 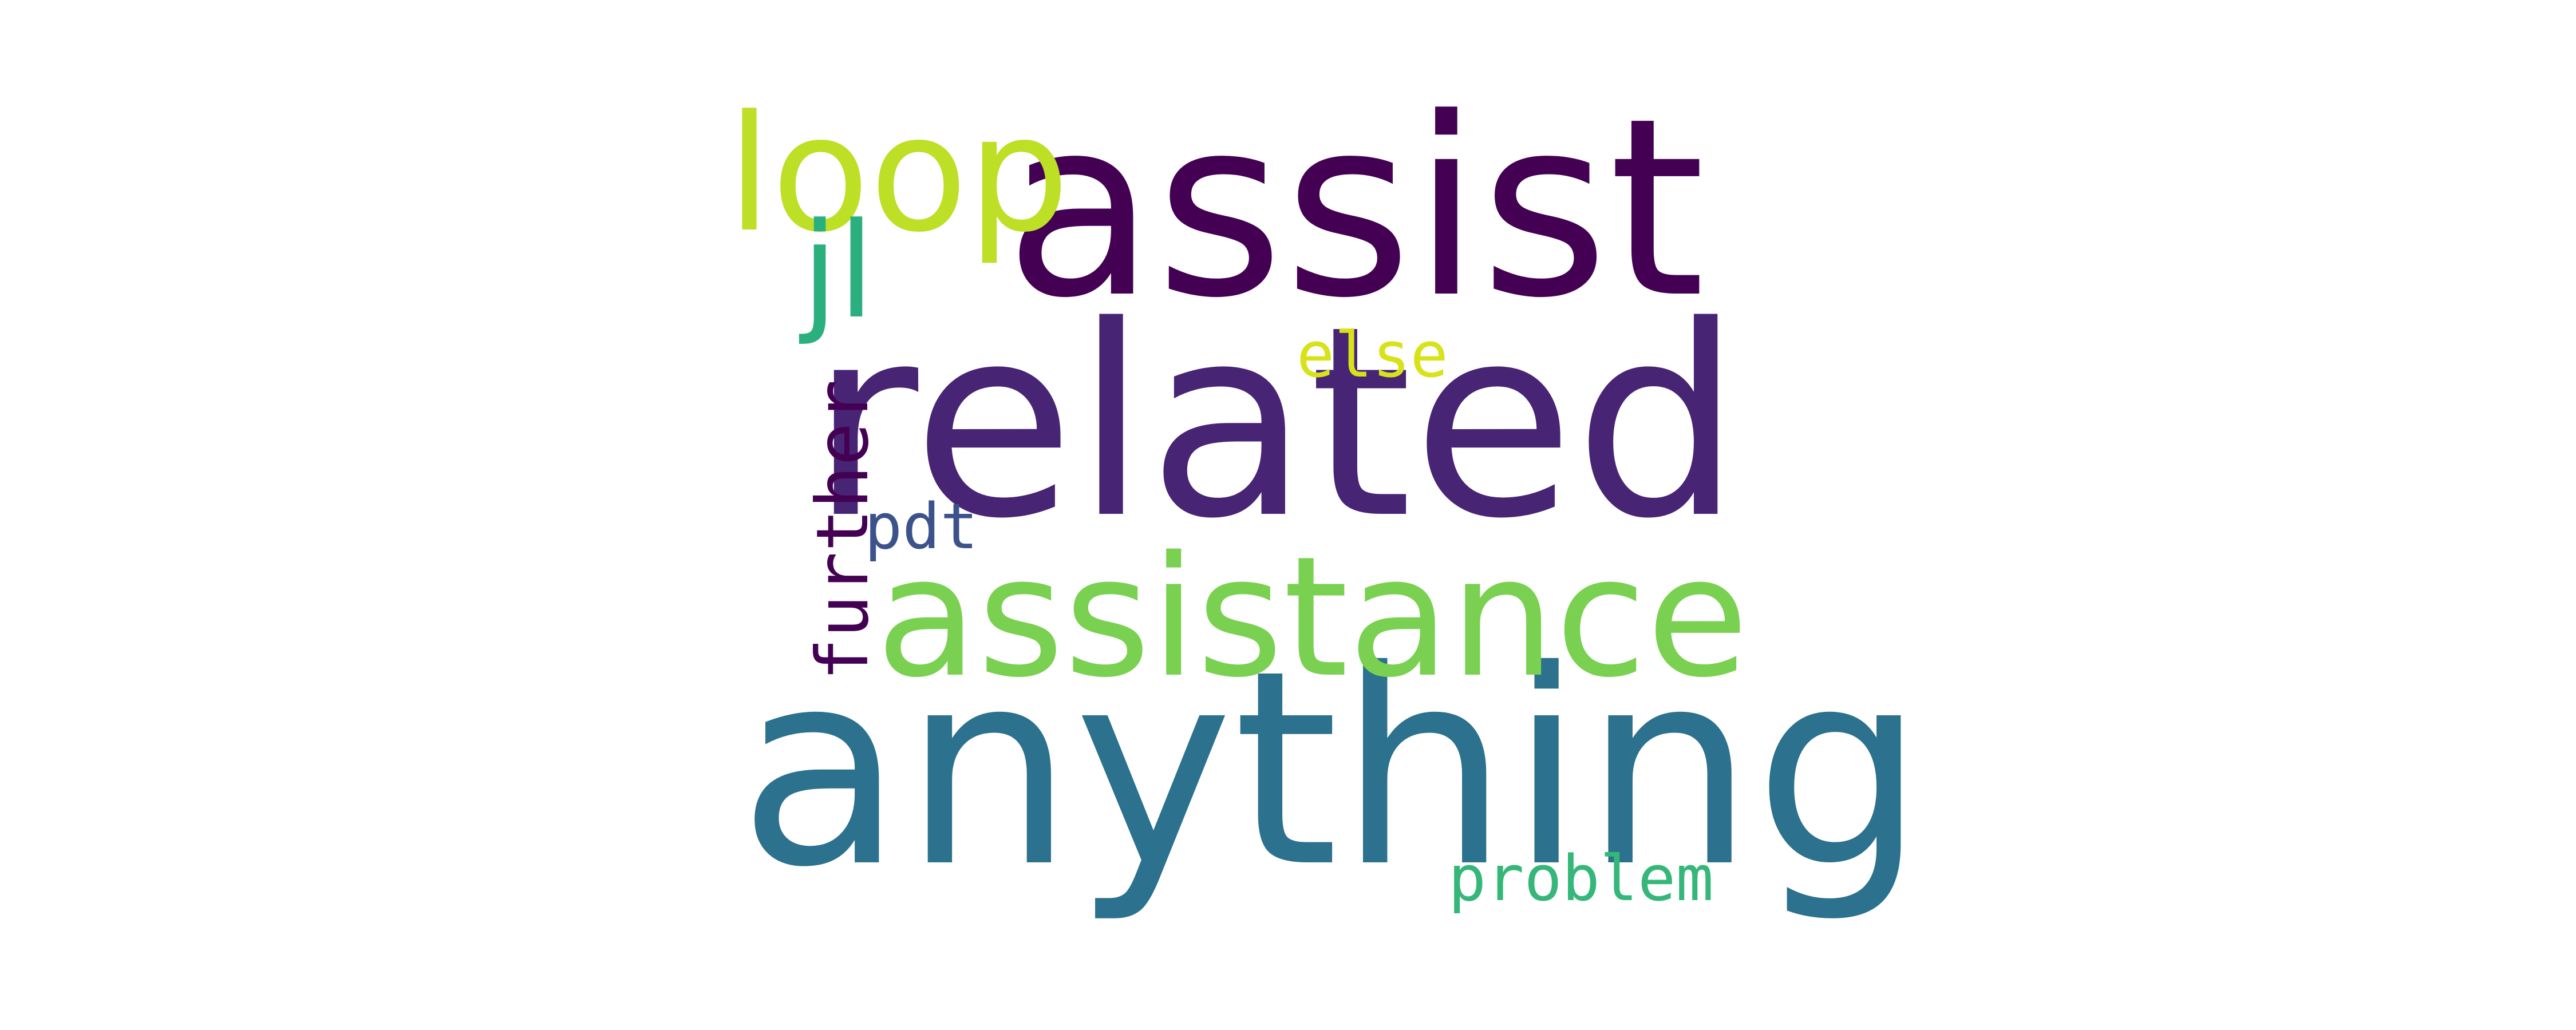 What do you see at coordinates (921, 526) in the screenshot?
I see `word-pdt: pdt` at bounding box center [921, 526].